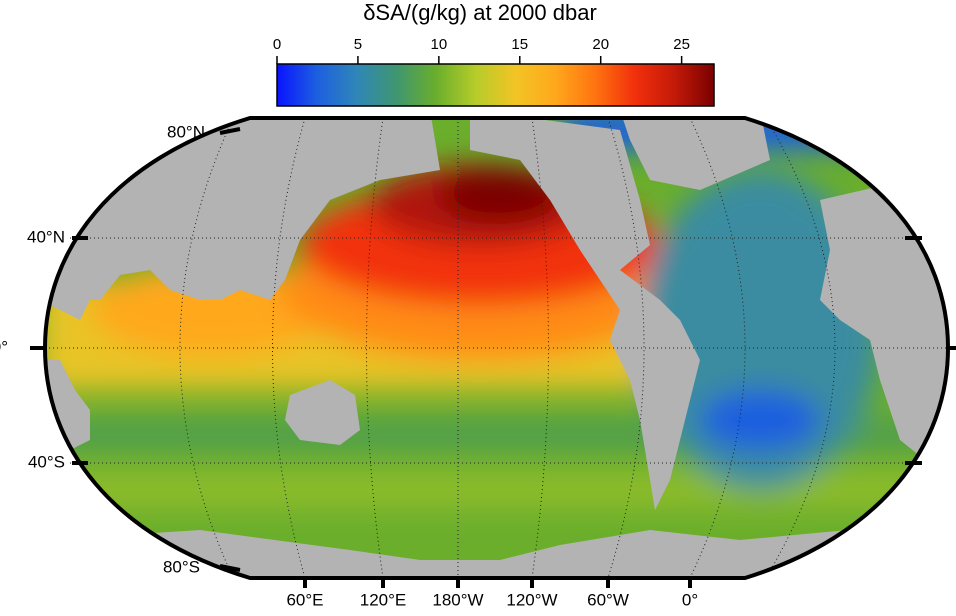 The width and height of the screenshot is (956, 616). Describe the element at coordinates (519, 44) in the screenshot. I see `colorbar-tick-label: 15` at that location.